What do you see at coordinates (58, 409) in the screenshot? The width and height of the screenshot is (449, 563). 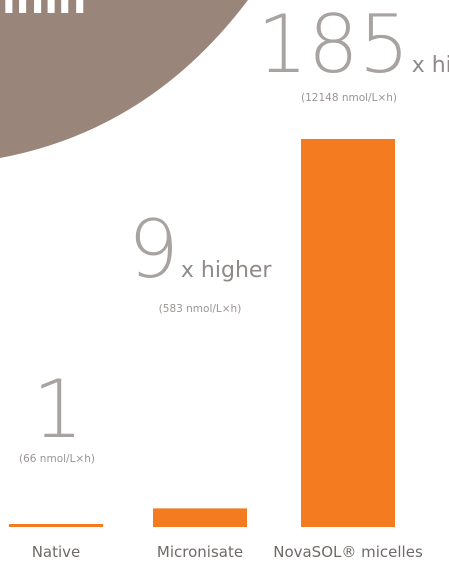 I see `multiplier-value: 1` at bounding box center [58, 409].